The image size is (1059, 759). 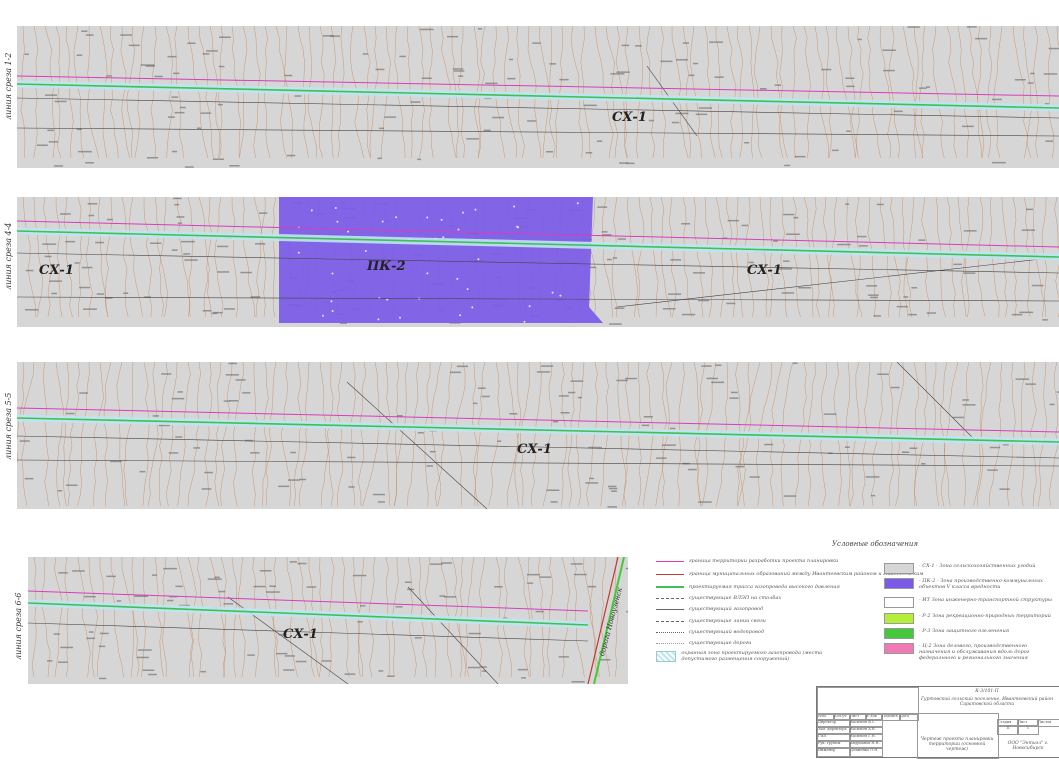 What do you see at coordinates (838, 282) in the screenshot?
I see `existing-line` at bounding box center [838, 282].